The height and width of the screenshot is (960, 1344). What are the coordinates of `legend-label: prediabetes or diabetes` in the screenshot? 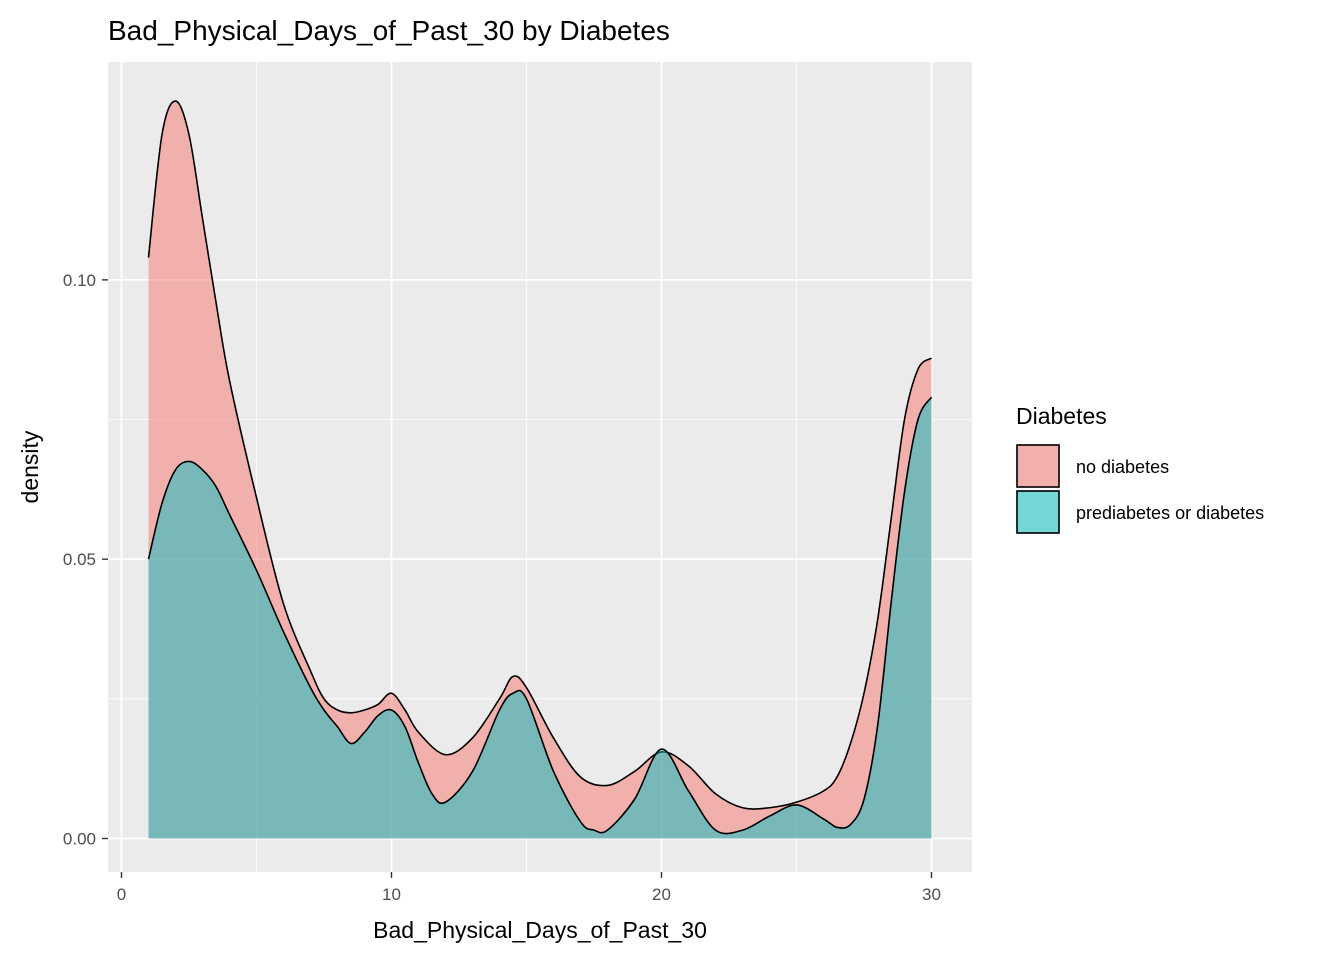 It's located at (1170, 513).